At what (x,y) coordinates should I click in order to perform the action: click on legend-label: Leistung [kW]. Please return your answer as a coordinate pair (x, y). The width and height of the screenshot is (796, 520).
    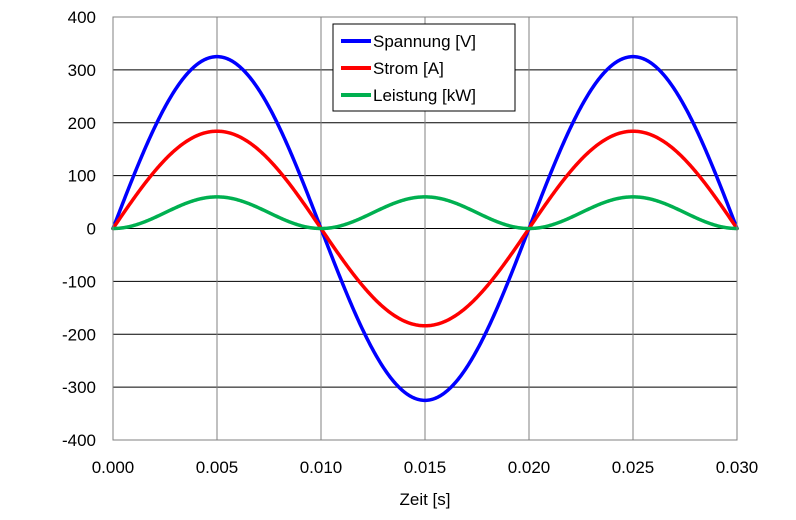
    Looking at the image, I should click on (424, 95).